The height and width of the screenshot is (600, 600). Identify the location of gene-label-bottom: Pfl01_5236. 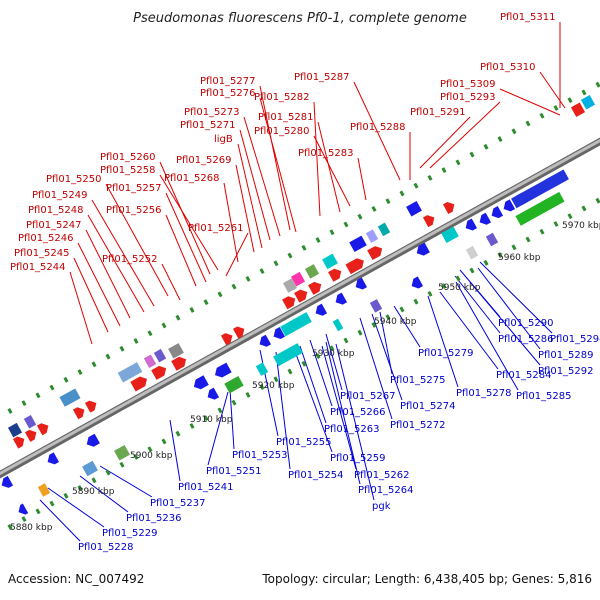
(154, 518).